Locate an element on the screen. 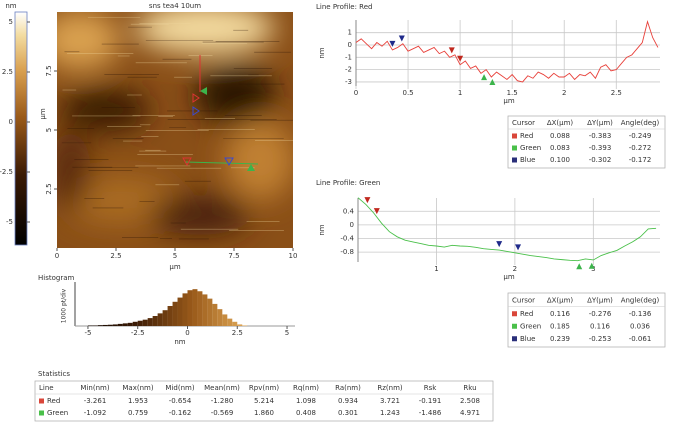 This screenshot has width=685, height=422. table-cell: -0.162 is located at coordinates (180, 413).